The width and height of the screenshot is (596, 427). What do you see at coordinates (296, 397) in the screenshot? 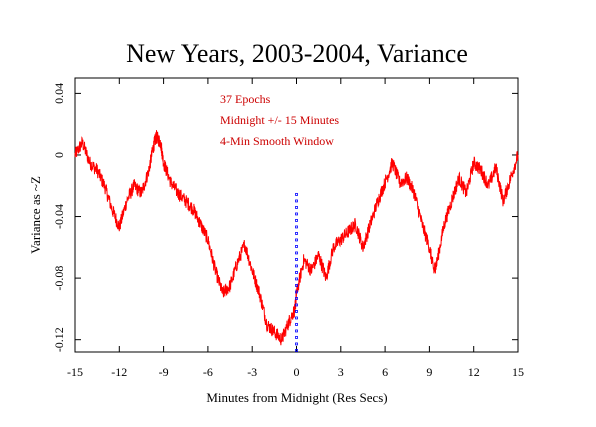
I see `x-axis-label: Minutes from Midnight (Res Secs)` at bounding box center [296, 397].